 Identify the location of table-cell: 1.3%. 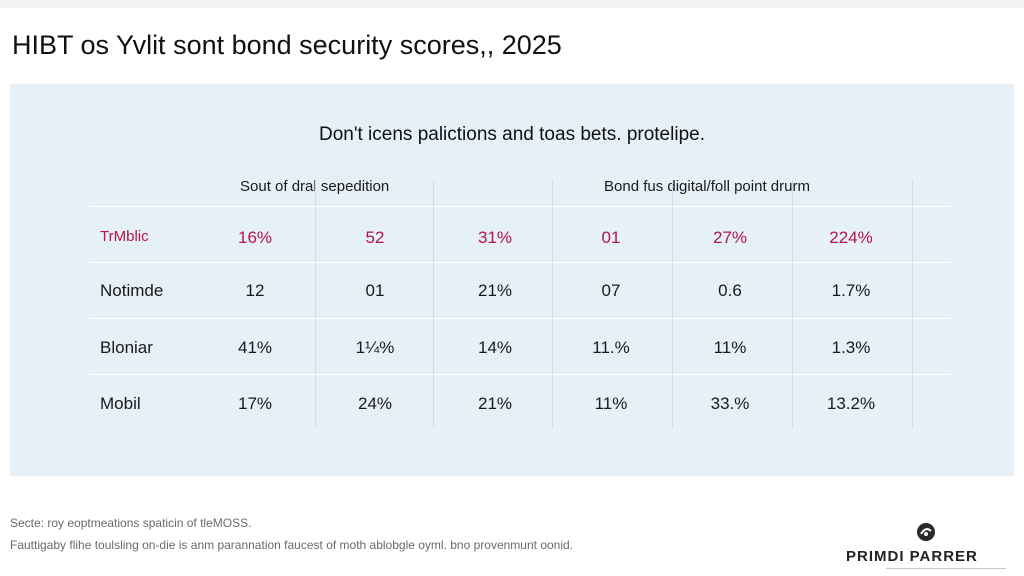
(851, 347).